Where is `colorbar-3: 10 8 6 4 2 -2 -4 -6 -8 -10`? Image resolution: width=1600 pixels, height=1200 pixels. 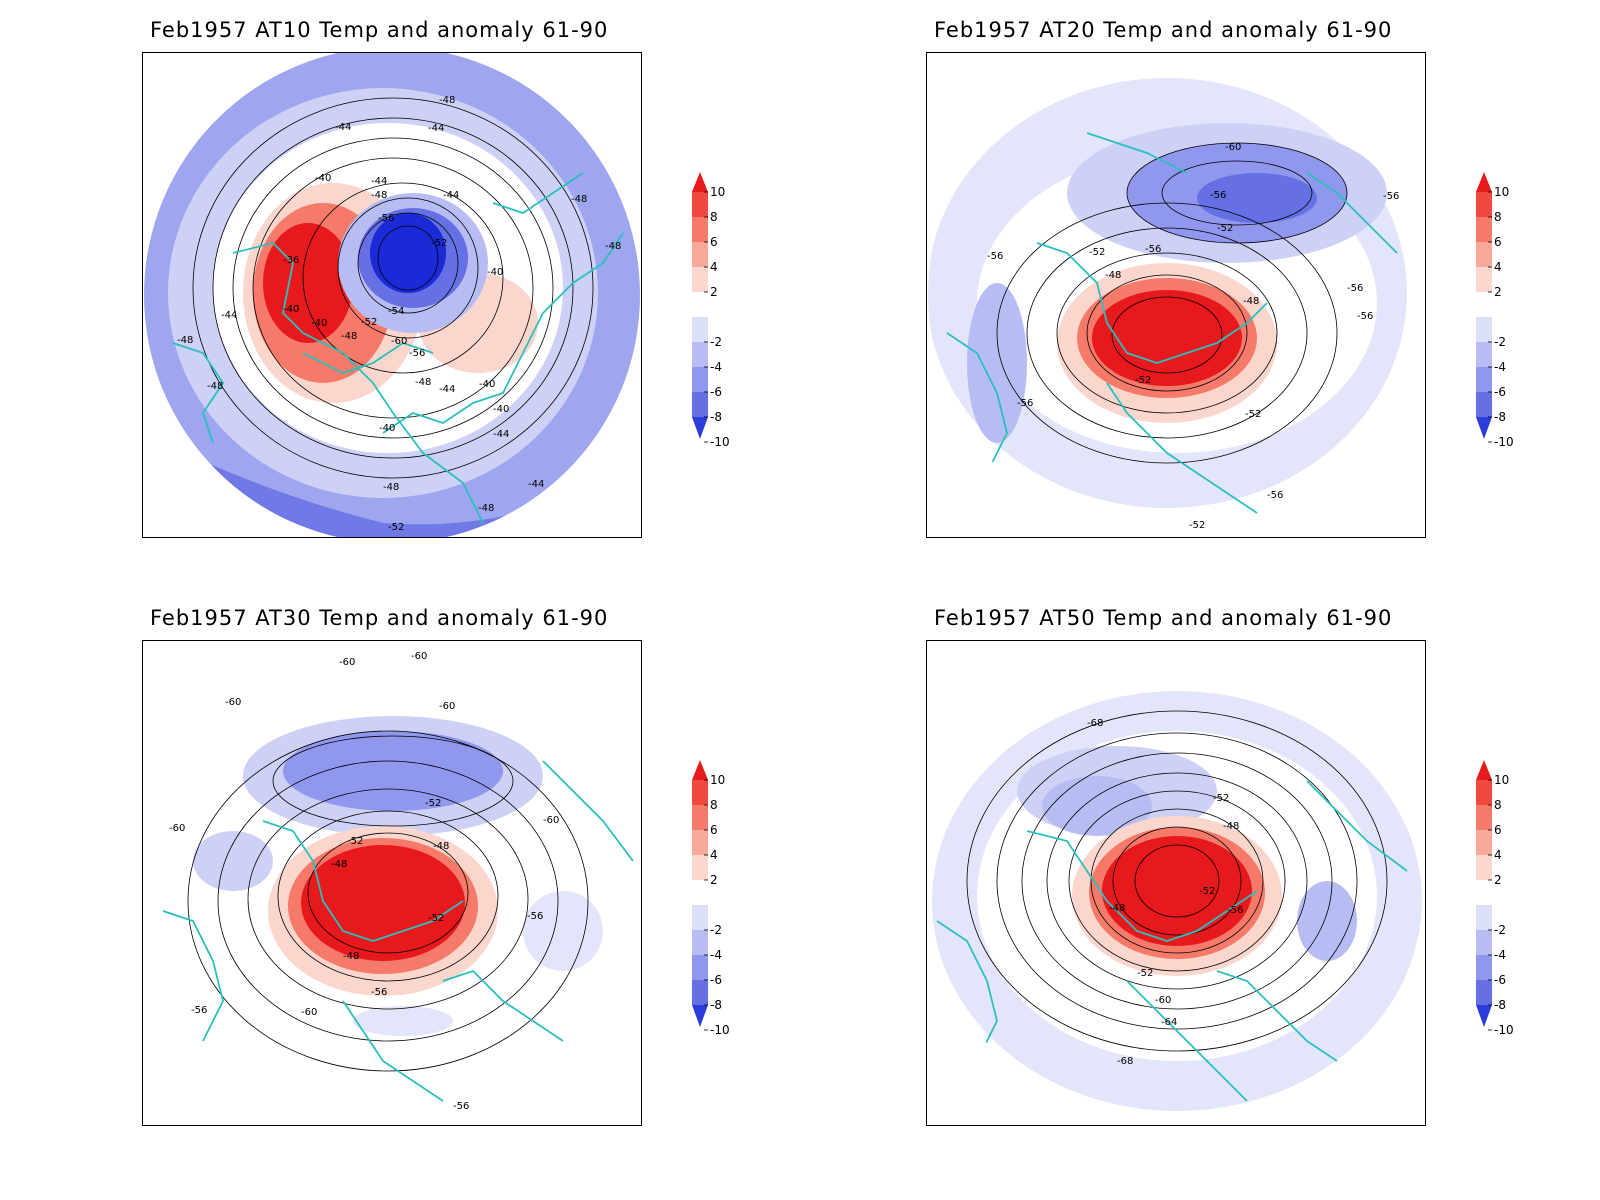
colorbar-3: 10 8 6 4 2 -2 -4 -6 -8 -10 is located at coordinates (711, 898).